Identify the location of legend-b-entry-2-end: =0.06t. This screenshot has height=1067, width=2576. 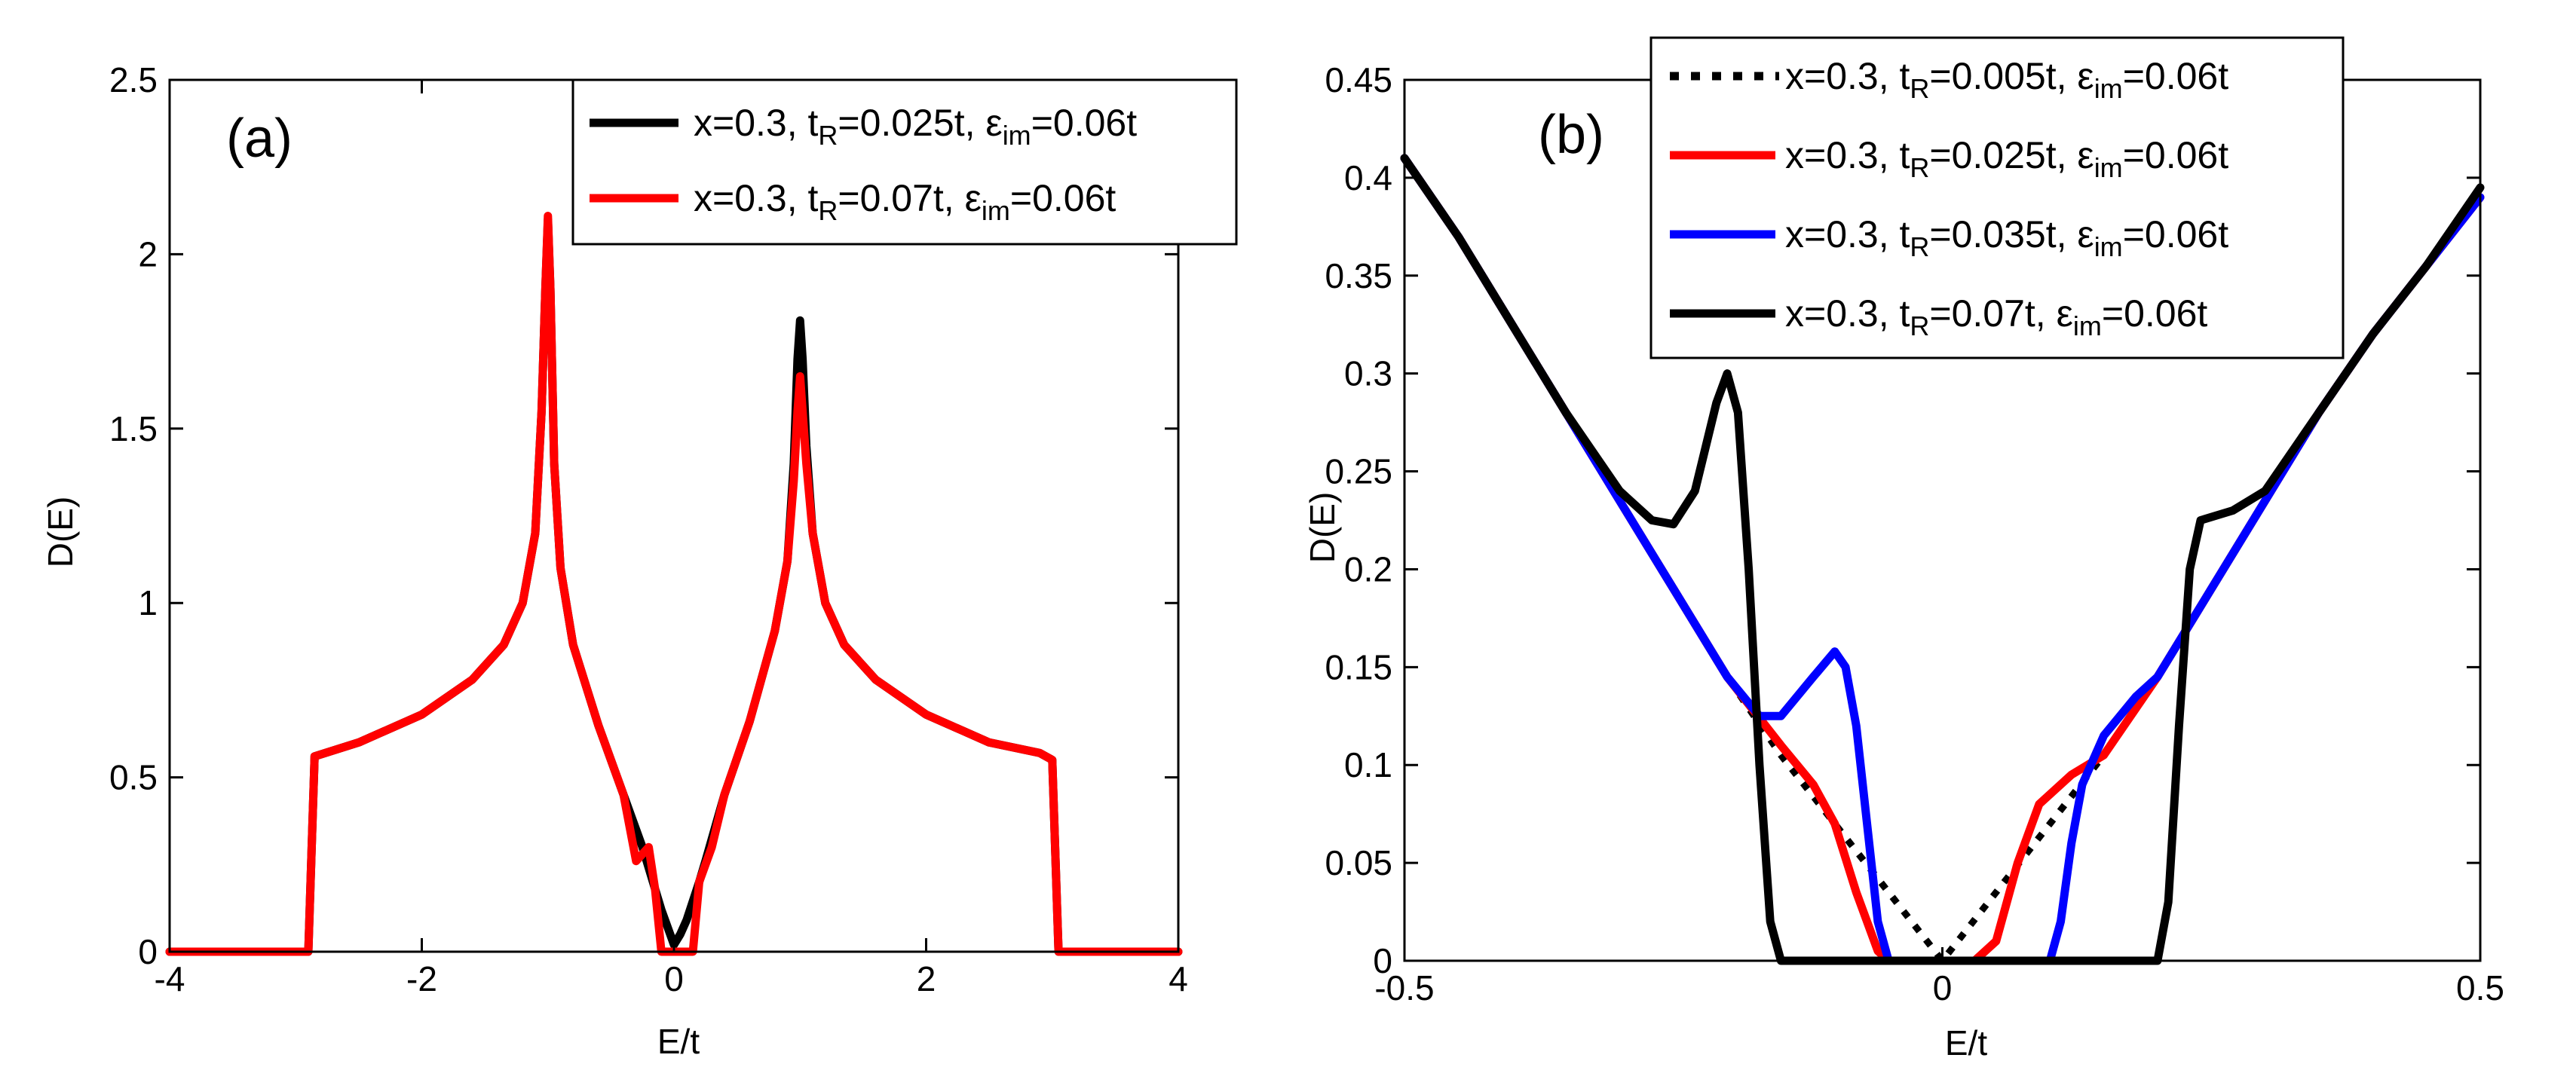
(2176, 234).